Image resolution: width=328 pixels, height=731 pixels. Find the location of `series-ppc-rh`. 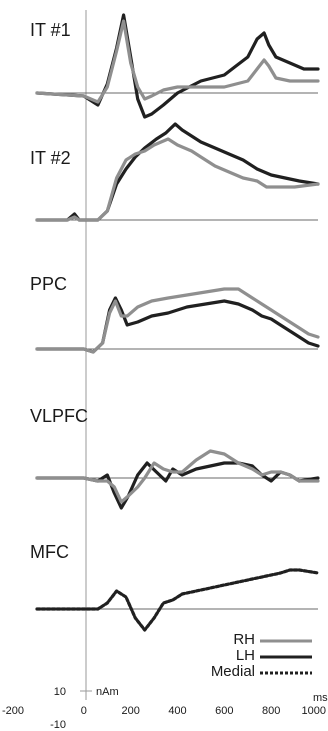

series-ppc-rh is located at coordinates (177, 320).